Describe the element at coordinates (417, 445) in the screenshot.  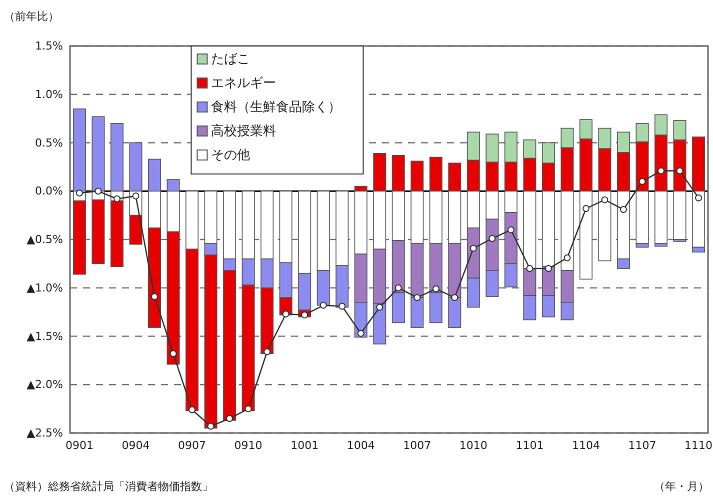
I see `x-tick-label: 1007` at that location.